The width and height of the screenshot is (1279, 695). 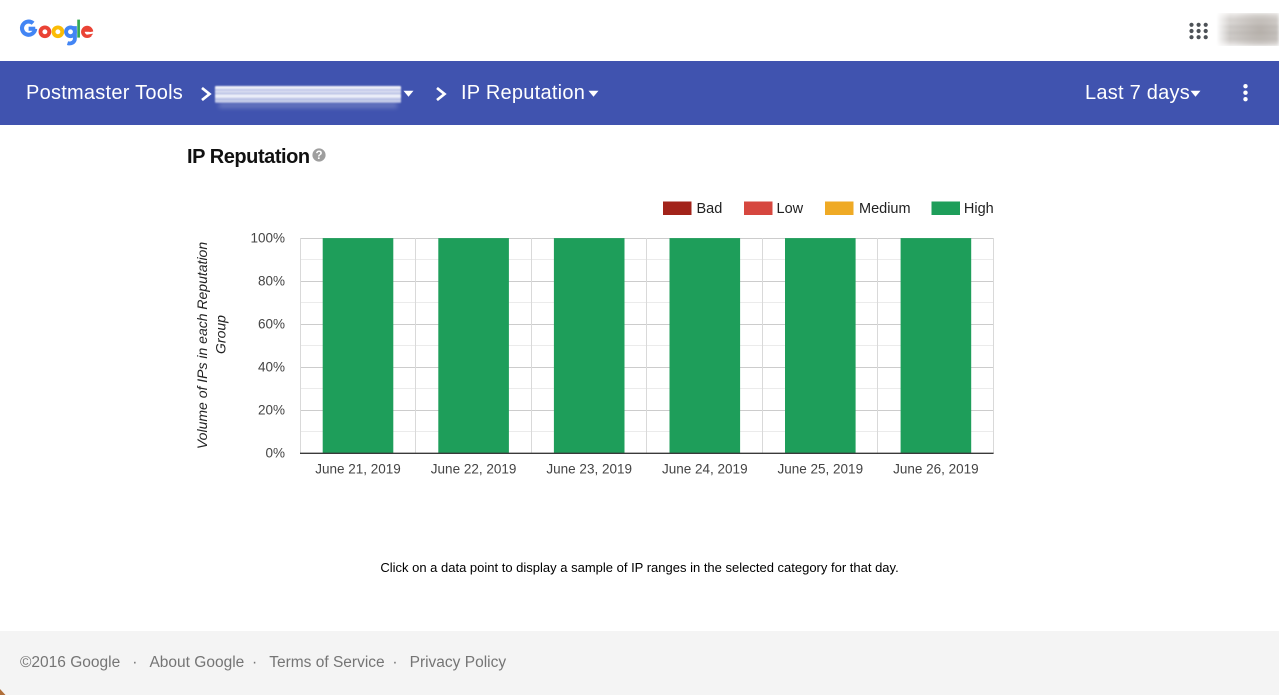 I want to click on svg-text: 20%, so click(x=271, y=410).